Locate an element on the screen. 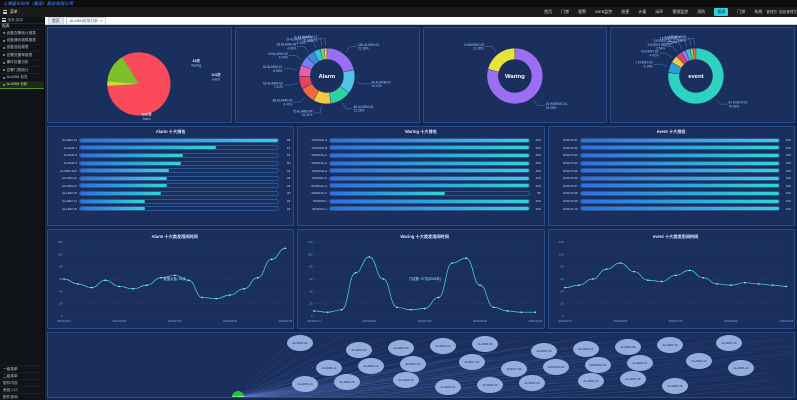 The height and width of the screenshot is (400, 797). svg-text: ALARM is located at coordinates (238, 397).